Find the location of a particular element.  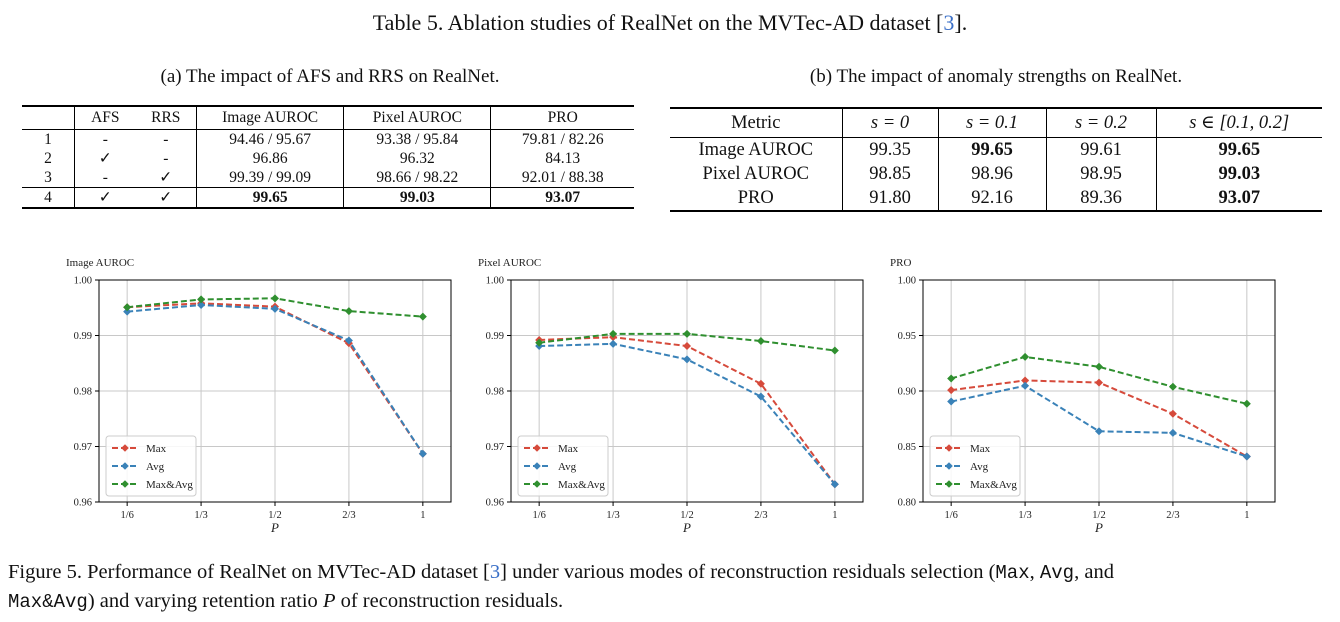

table-a-header-row: AFS RRS Image AUROC Pixel AUROC PRO is located at coordinates (328, 118).